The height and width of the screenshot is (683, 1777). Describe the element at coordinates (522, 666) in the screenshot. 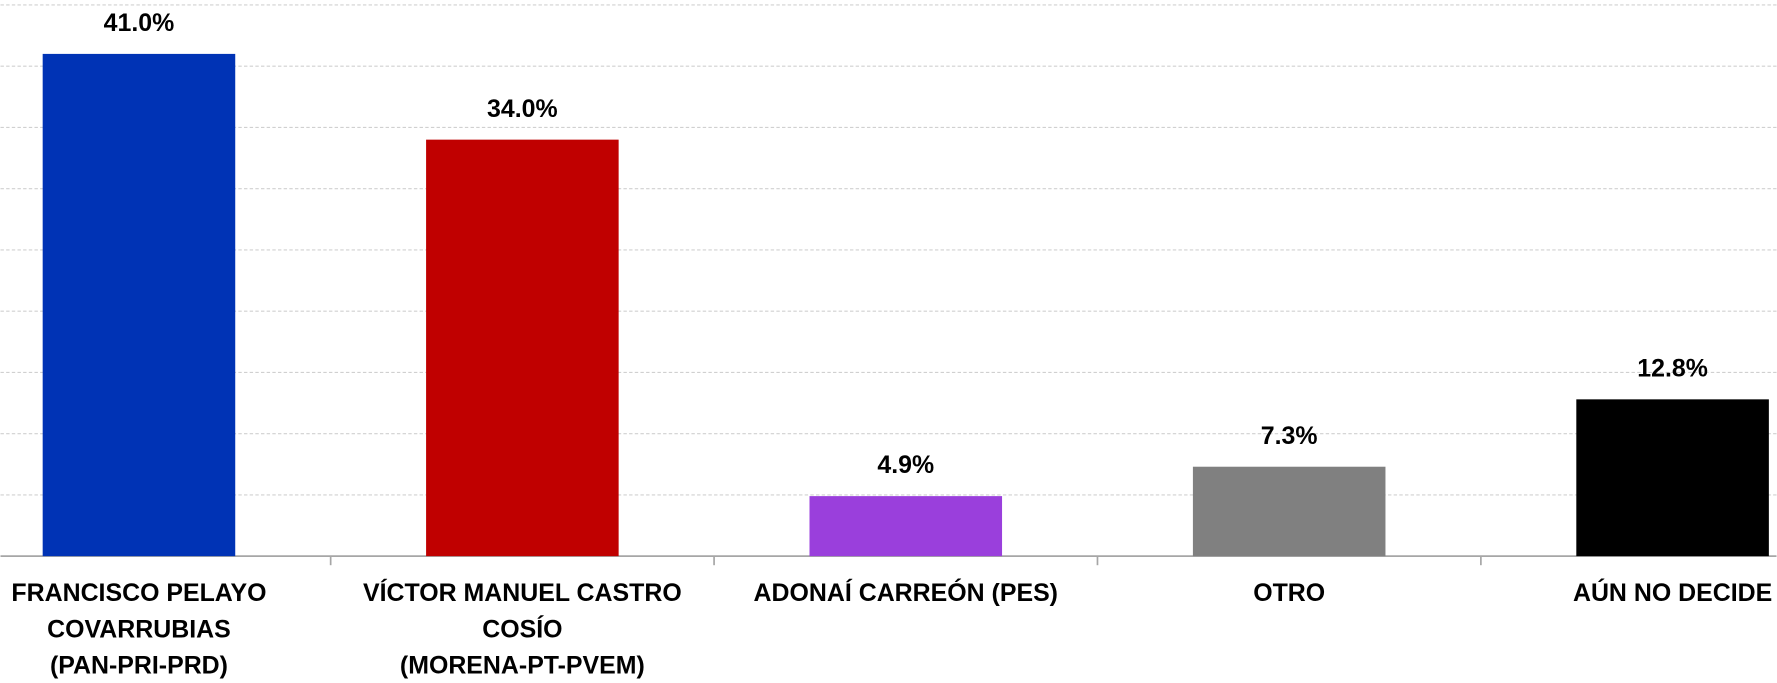

I see `x-tick-label: (MORENA-PT-PVEM)` at that location.